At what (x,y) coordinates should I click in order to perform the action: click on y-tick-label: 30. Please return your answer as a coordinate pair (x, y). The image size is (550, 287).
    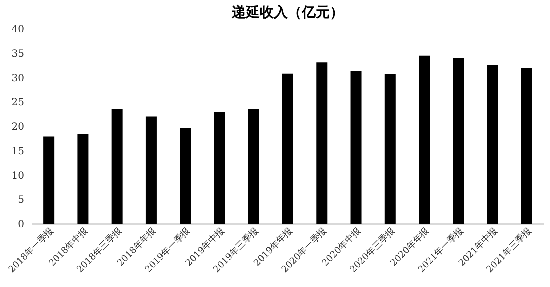
    Looking at the image, I should click on (18, 78).